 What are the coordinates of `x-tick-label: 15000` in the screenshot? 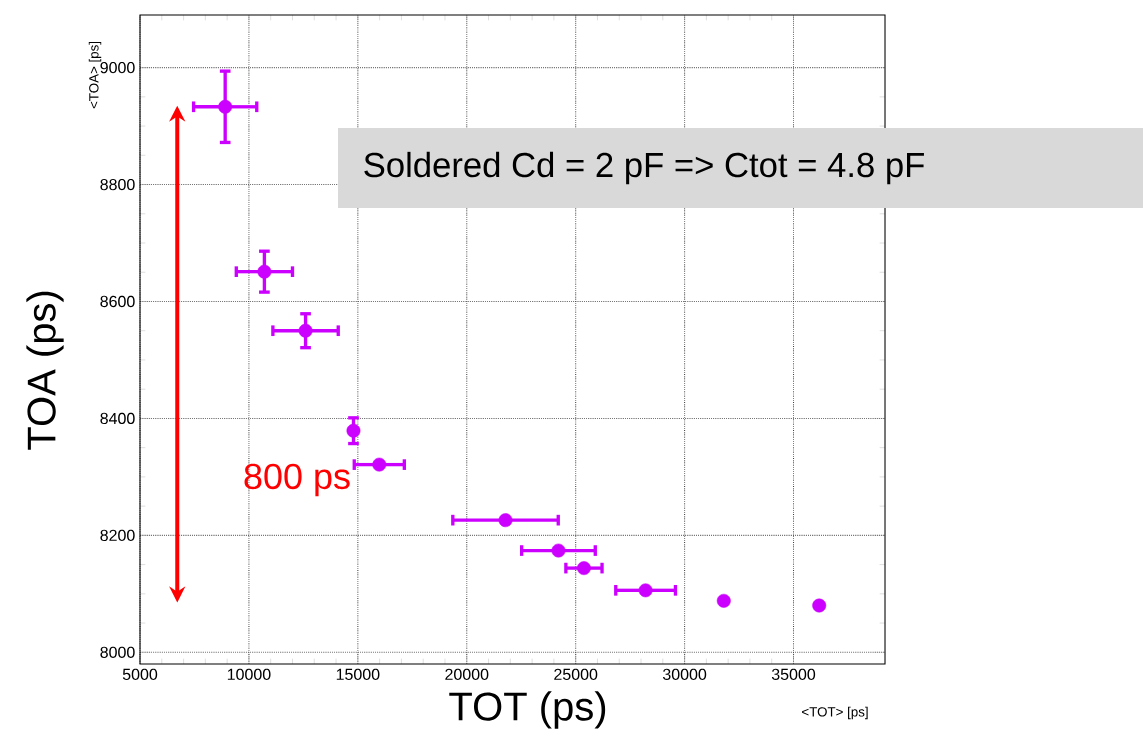 It's located at (358, 674).